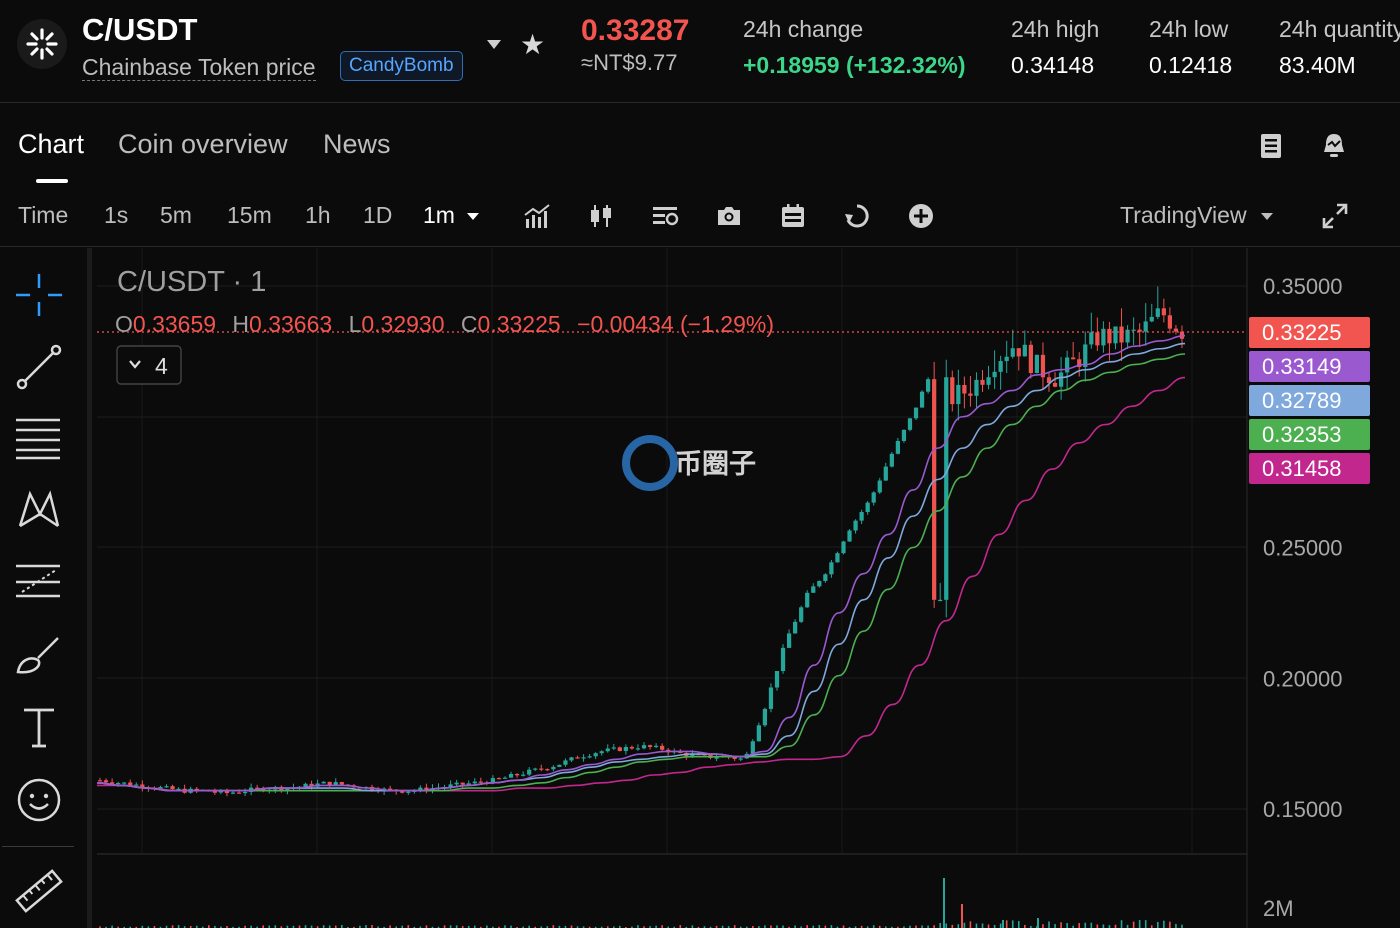 The image size is (1400, 928). I want to click on chart-provider-dropdown: TradingView, so click(1196, 215).